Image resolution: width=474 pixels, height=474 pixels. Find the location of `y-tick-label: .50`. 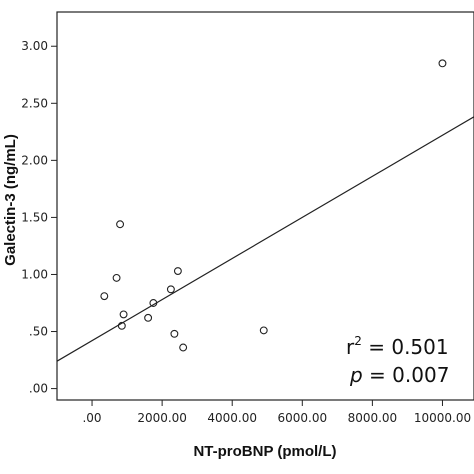

y-tick-label: .50 is located at coordinates (38, 332).